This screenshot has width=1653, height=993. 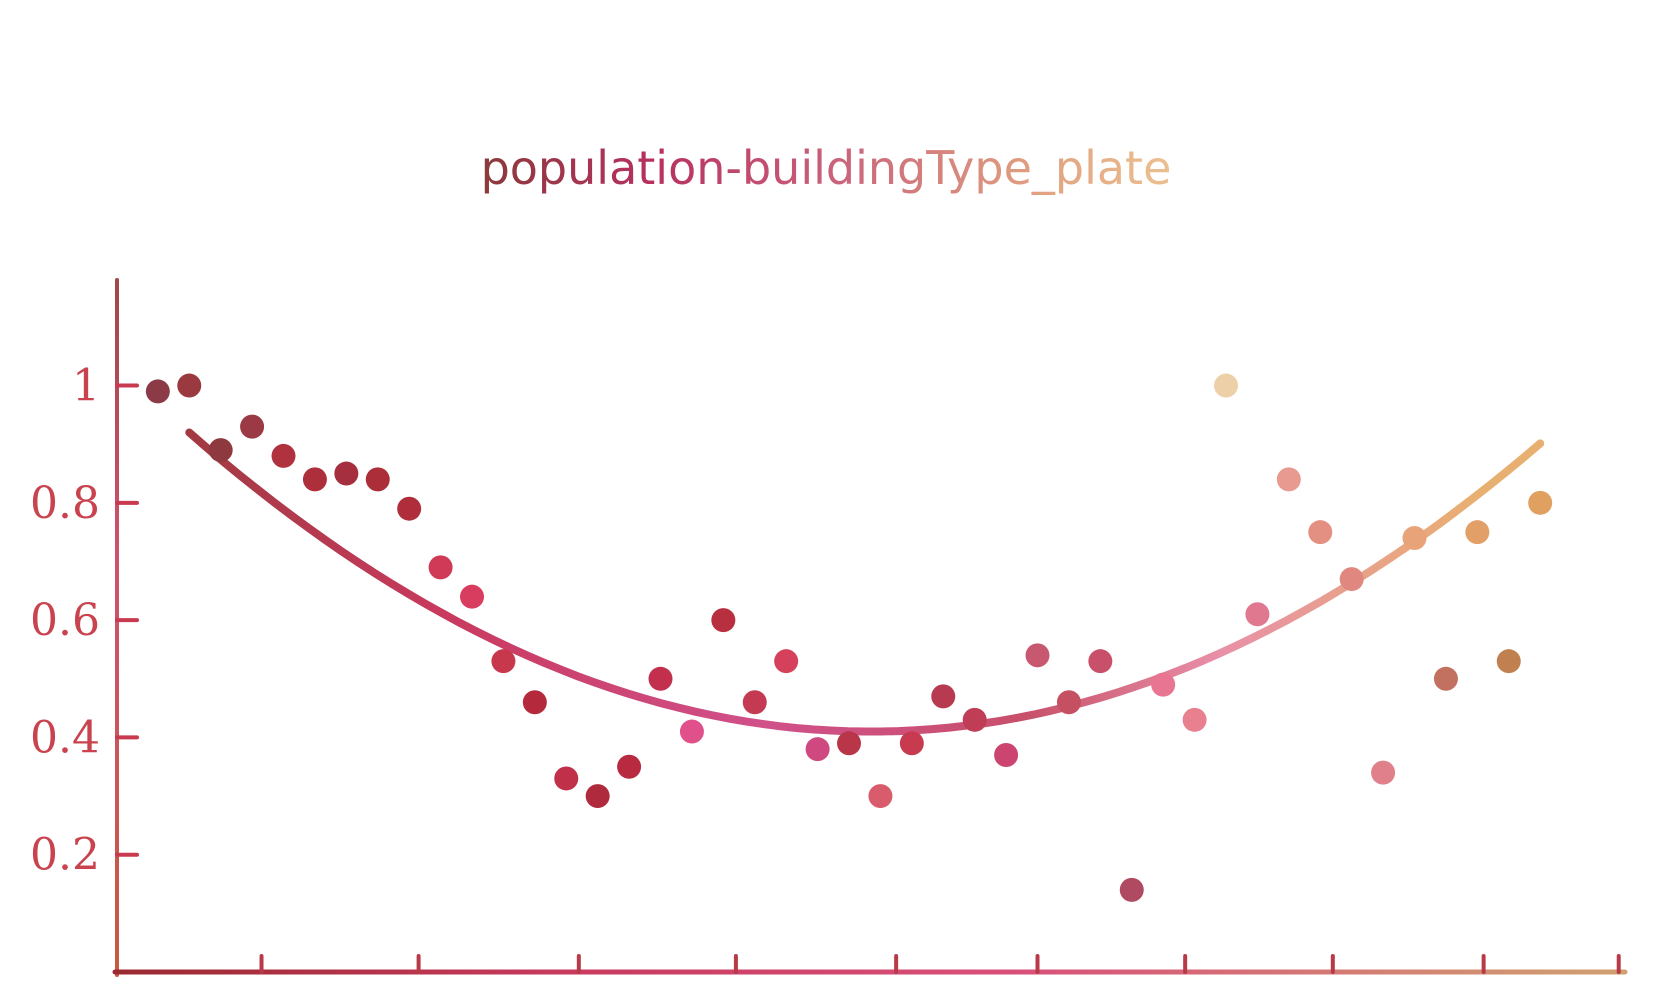 I want to click on y-tick-label: 0.2, so click(x=65, y=855).